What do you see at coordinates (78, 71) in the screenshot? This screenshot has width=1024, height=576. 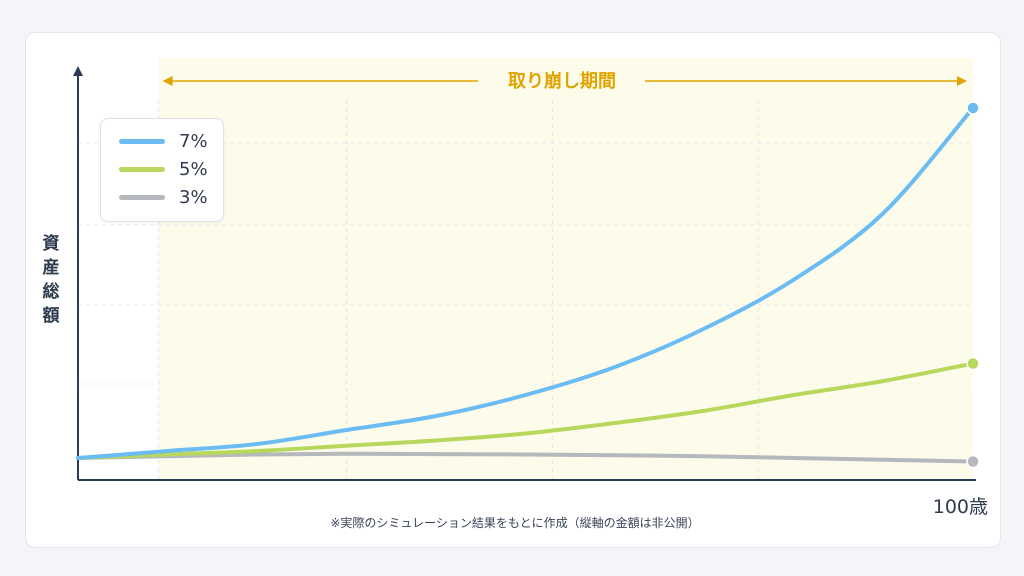 I see `y-axis-arrow` at bounding box center [78, 71].